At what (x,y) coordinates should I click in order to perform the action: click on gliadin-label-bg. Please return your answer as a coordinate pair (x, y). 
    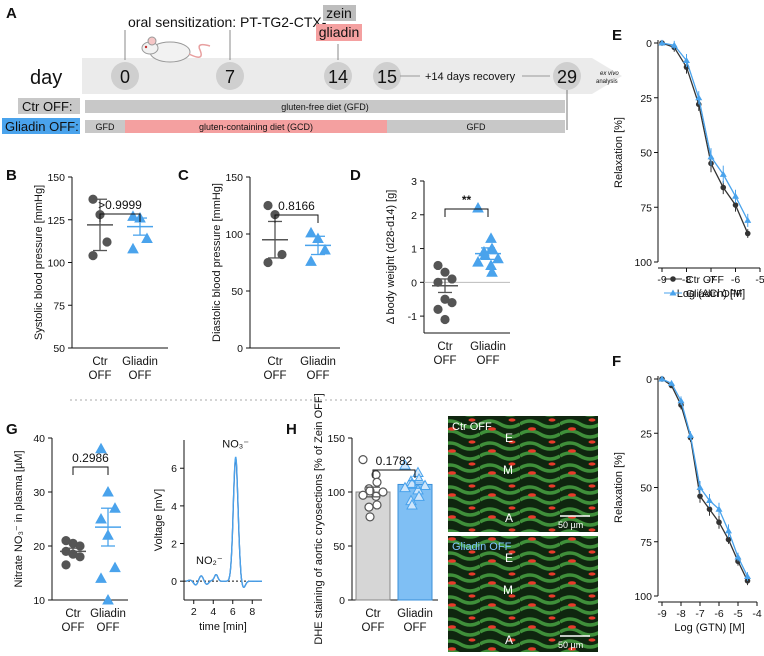
    Looking at the image, I should click on (41, 126).